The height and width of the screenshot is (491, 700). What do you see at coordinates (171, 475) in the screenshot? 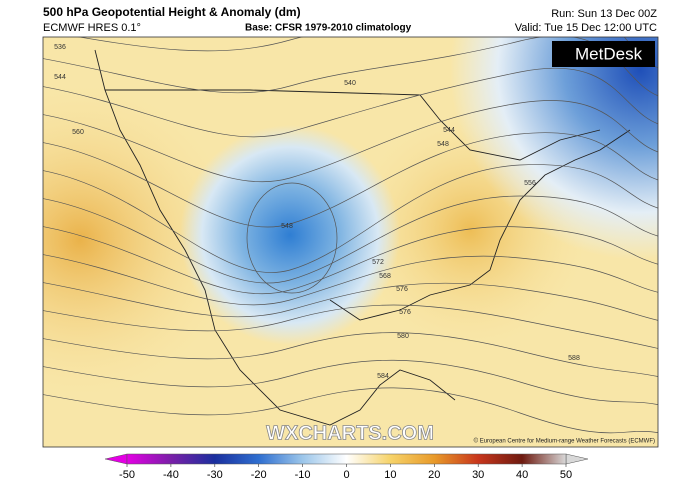
I see `colorbar-tick-label: -40` at bounding box center [171, 475].